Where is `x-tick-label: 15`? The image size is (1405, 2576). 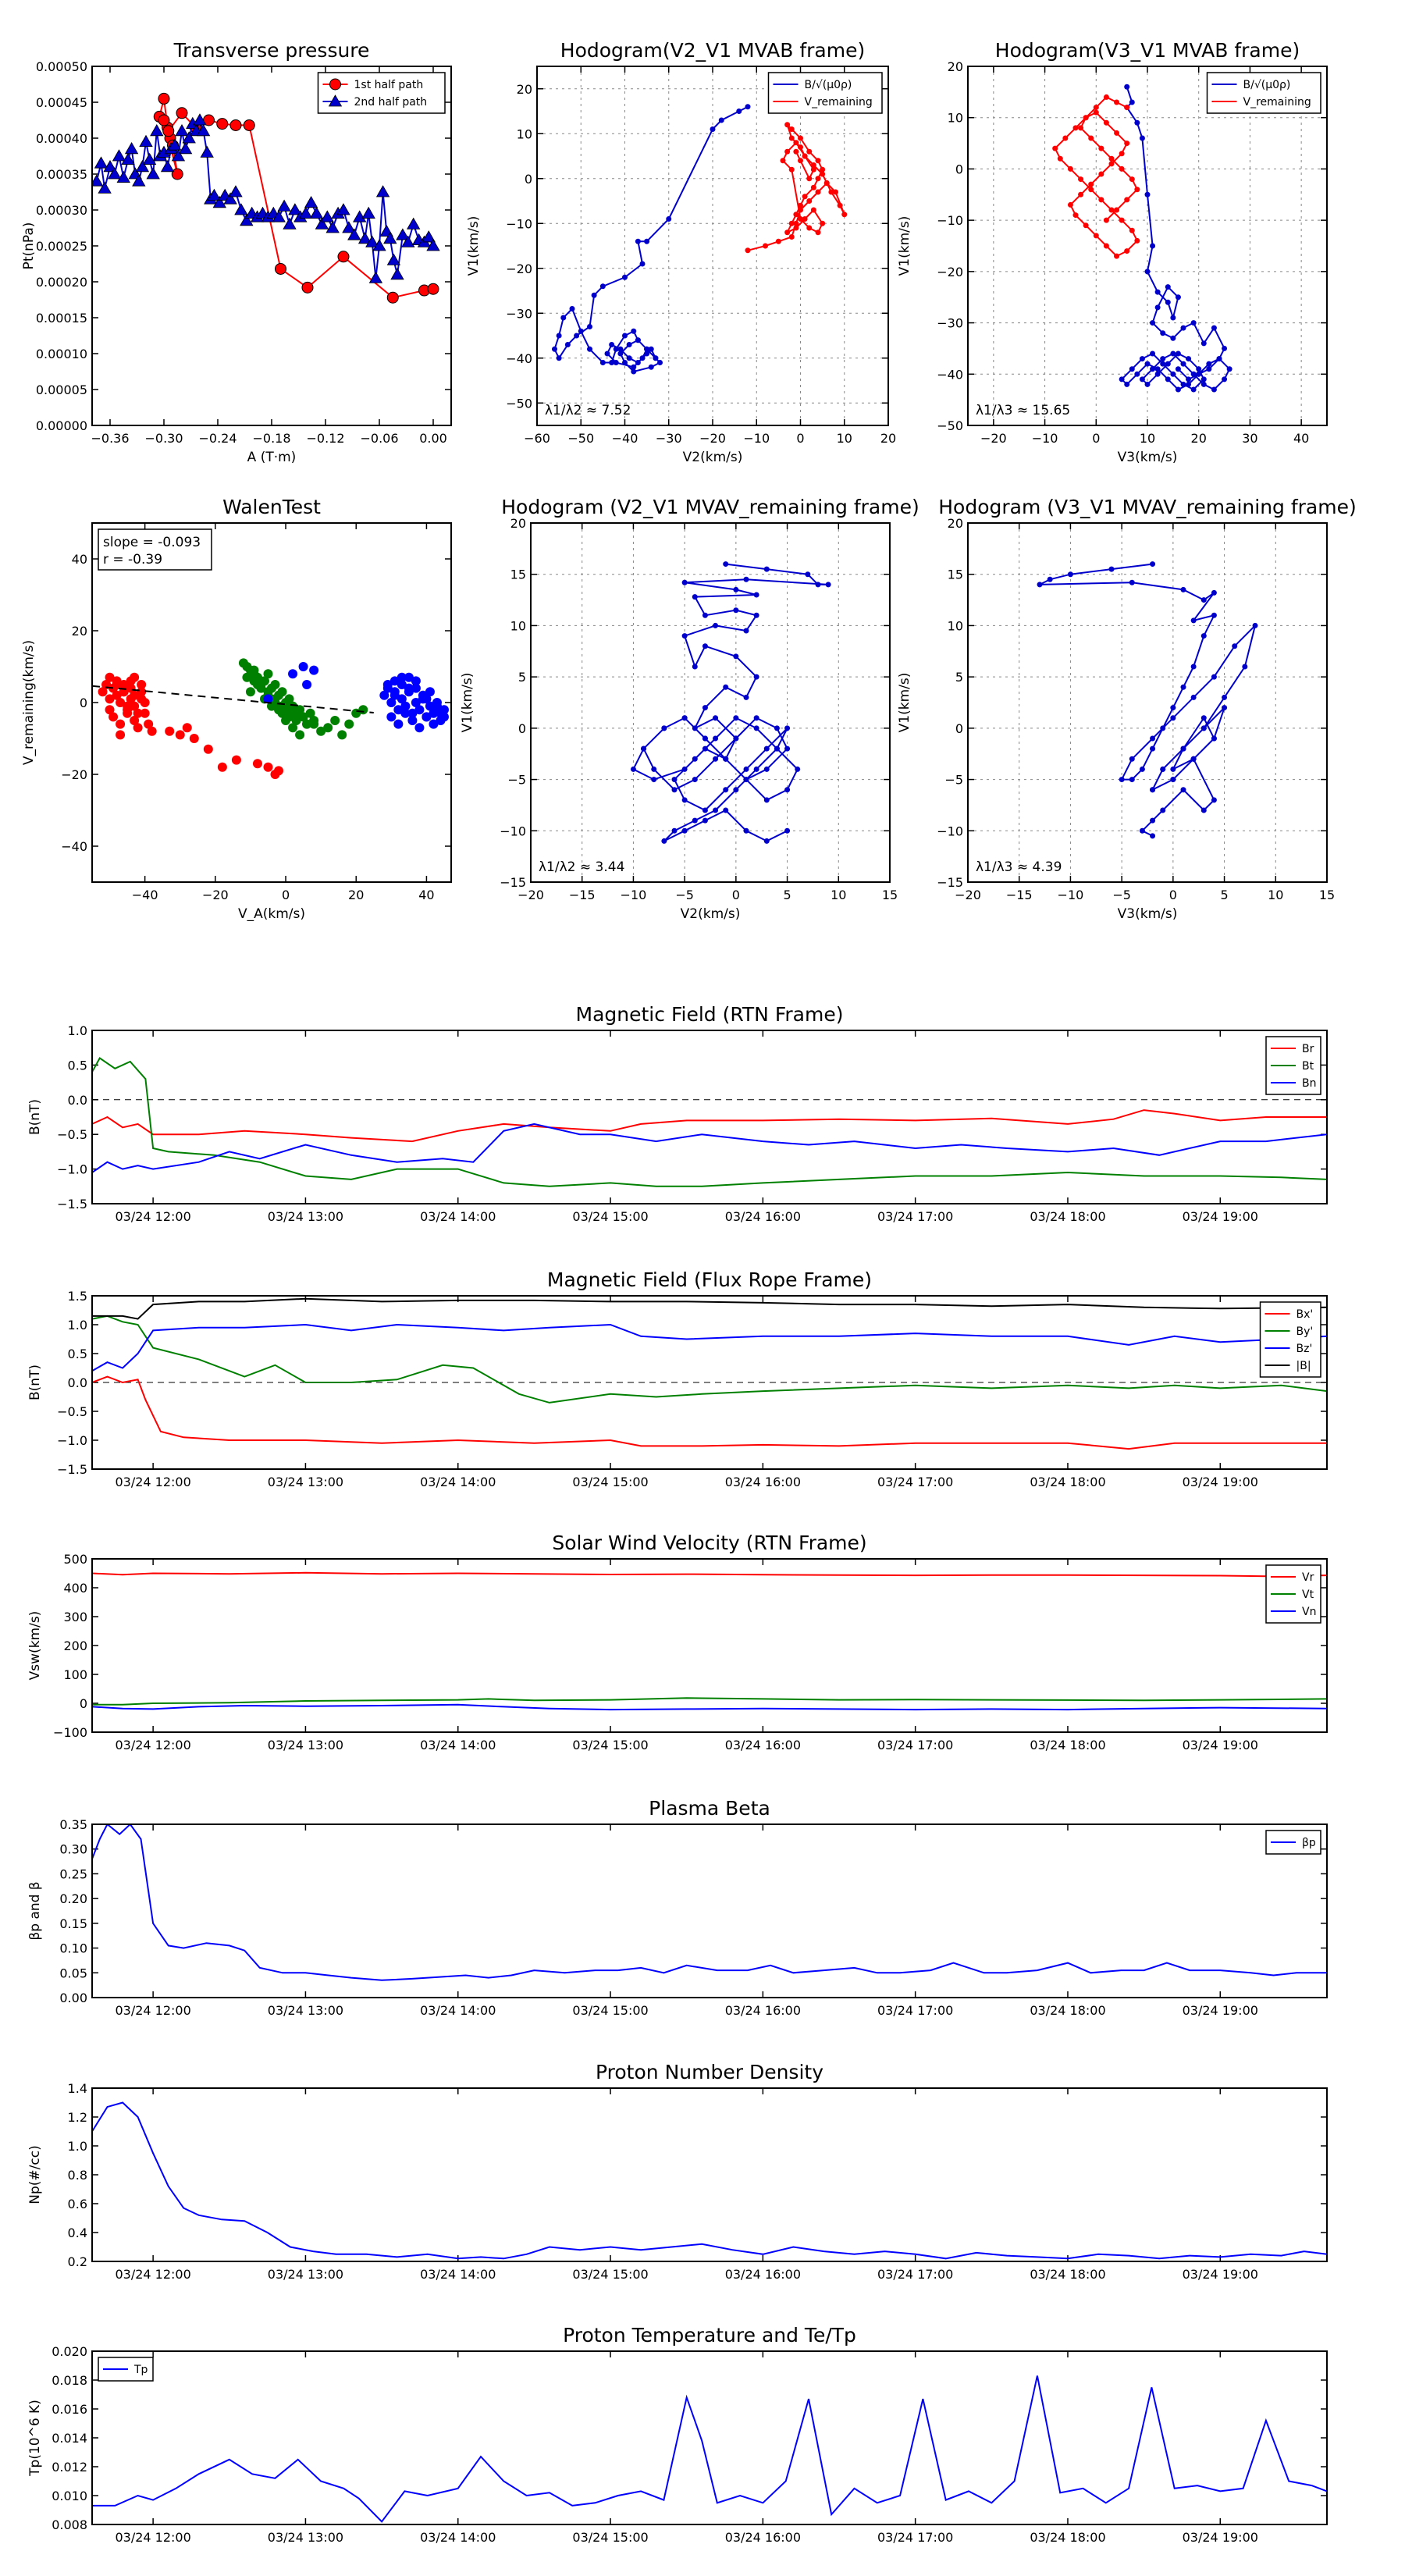 x-tick-label: 15 is located at coordinates (1327, 895).